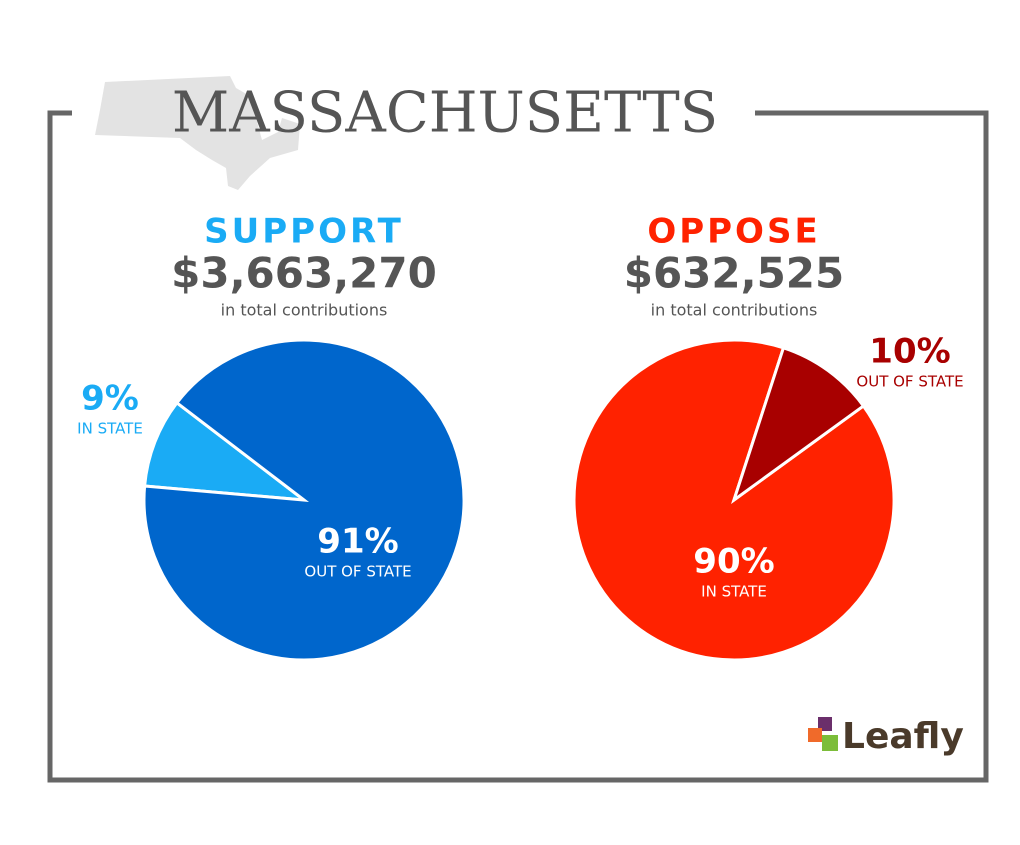 The height and width of the screenshot is (845, 1020). I want to click on chart-title: OPPOSE, so click(733, 232).